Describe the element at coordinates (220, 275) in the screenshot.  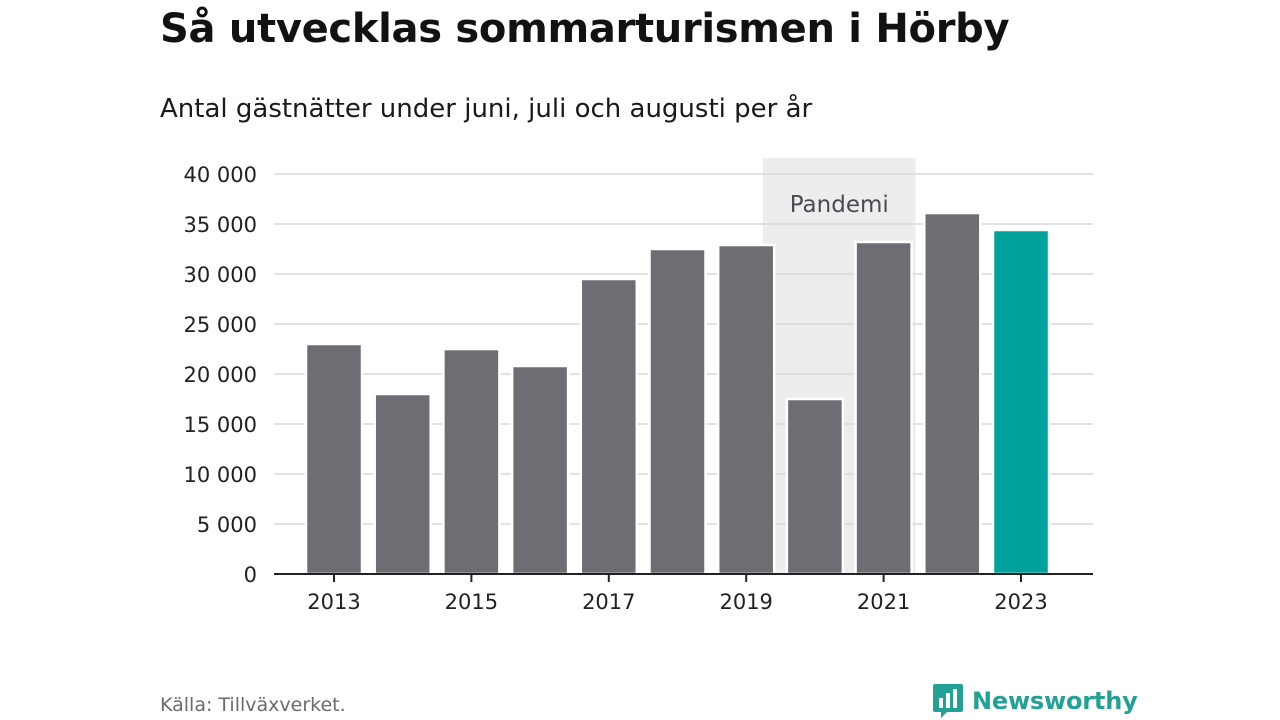
I see `y-tick-label: 30 000` at that location.